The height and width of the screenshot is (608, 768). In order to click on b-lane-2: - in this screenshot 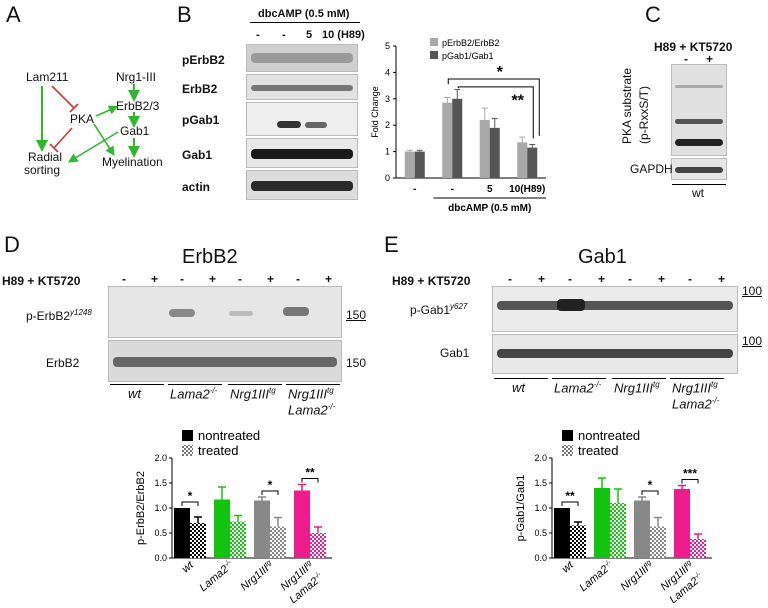, I will do `click(284, 35)`.